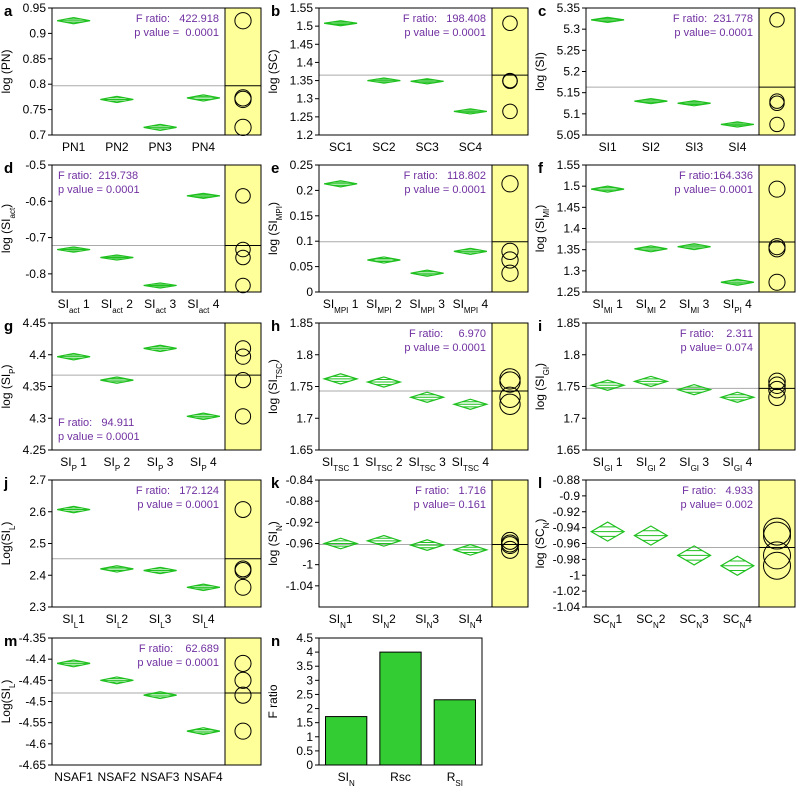 The width and height of the screenshot is (800, 794). Describe the element at coordinates (567, 559) in the screenshot. I see `y-tick-label: -0.98` at that location.